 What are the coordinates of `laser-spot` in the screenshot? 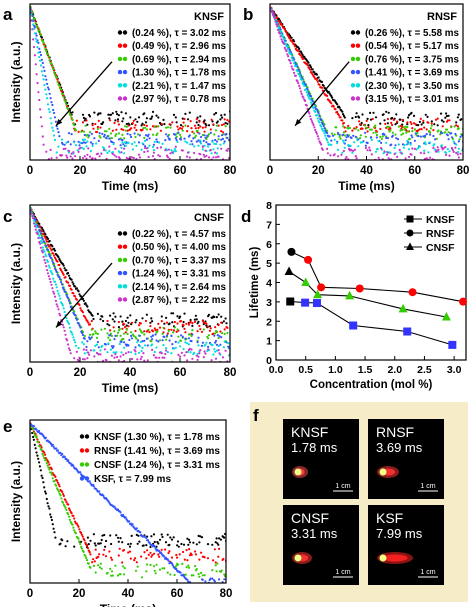 It's located at (298, 472).